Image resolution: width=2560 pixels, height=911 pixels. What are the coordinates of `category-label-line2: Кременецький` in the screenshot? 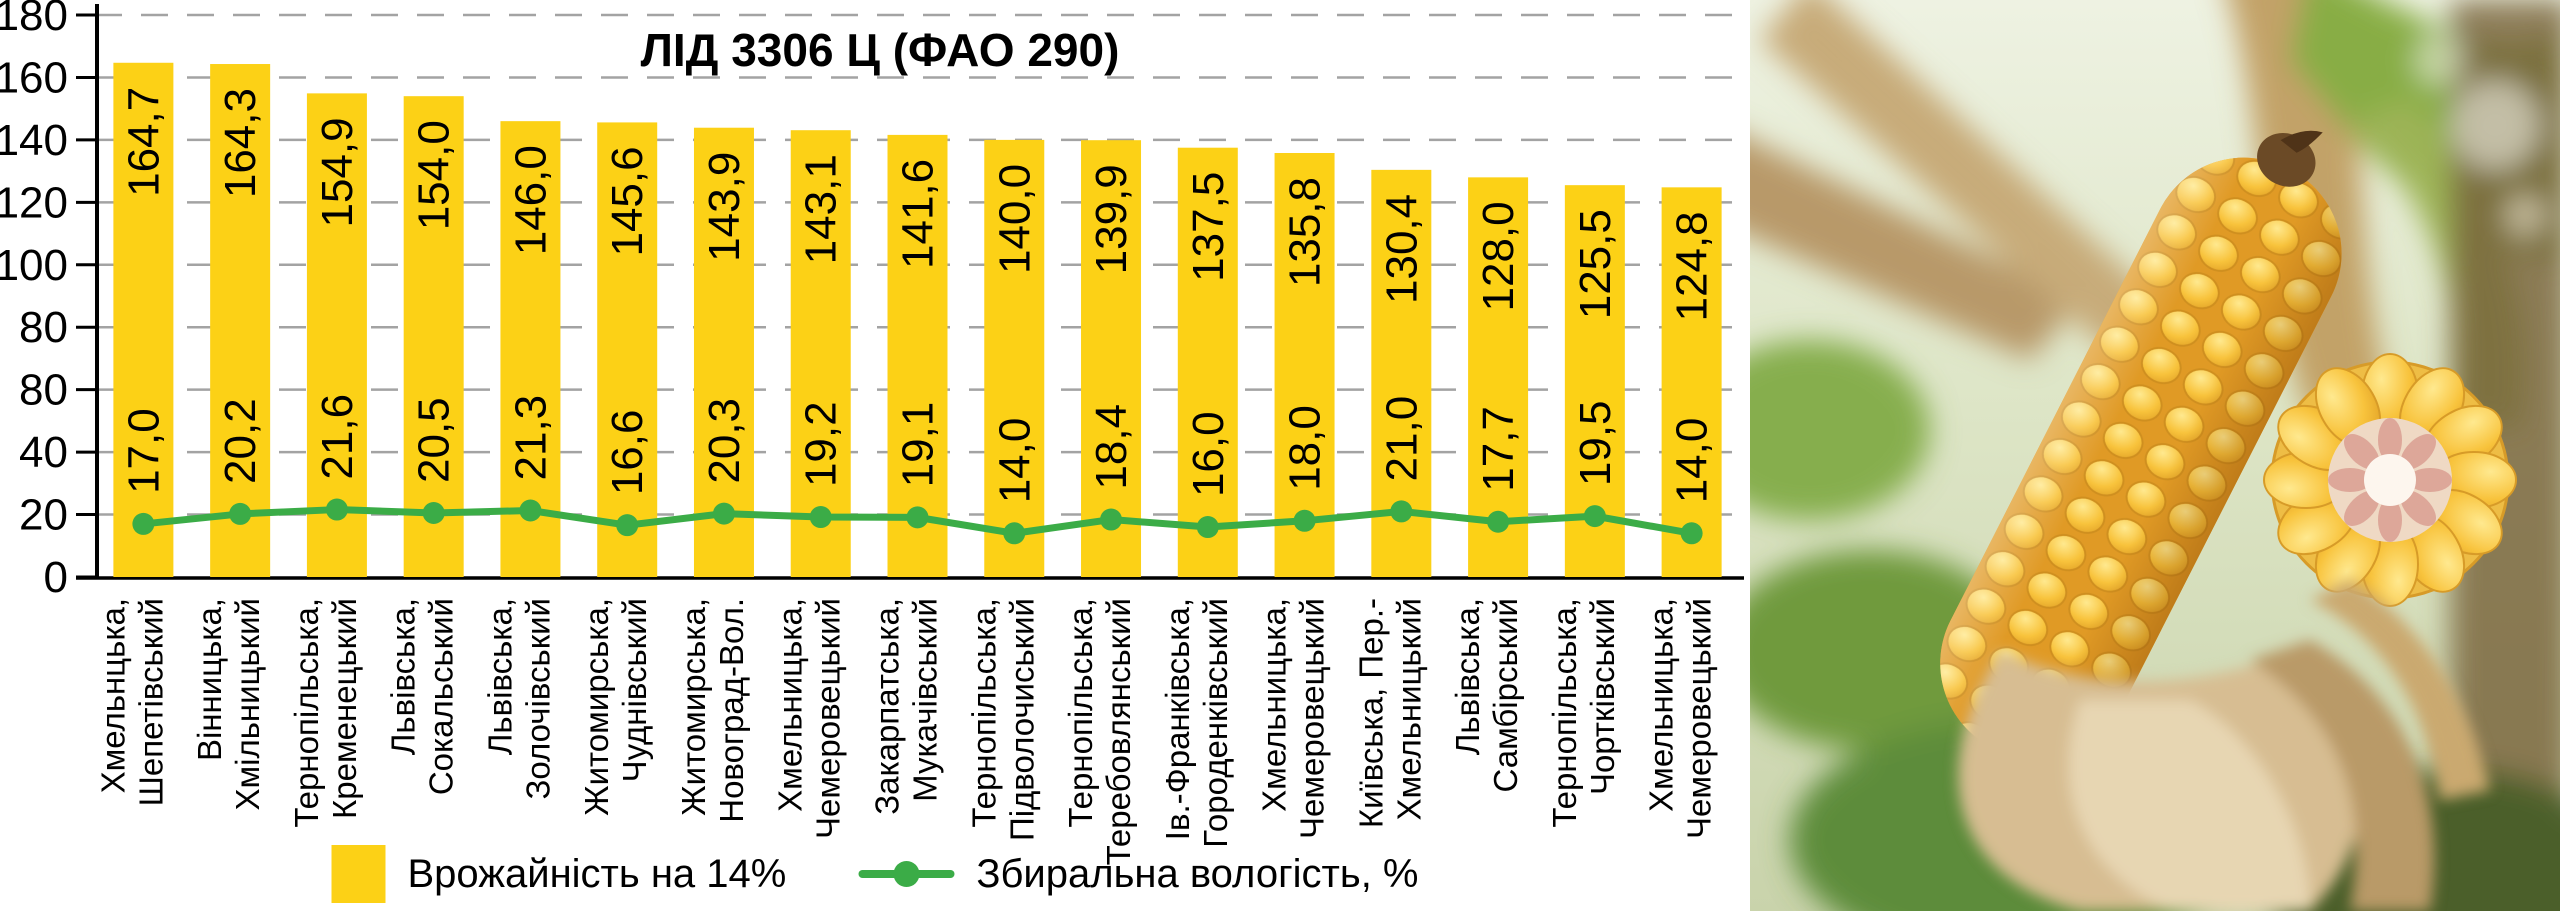 It's located at (344, 708).